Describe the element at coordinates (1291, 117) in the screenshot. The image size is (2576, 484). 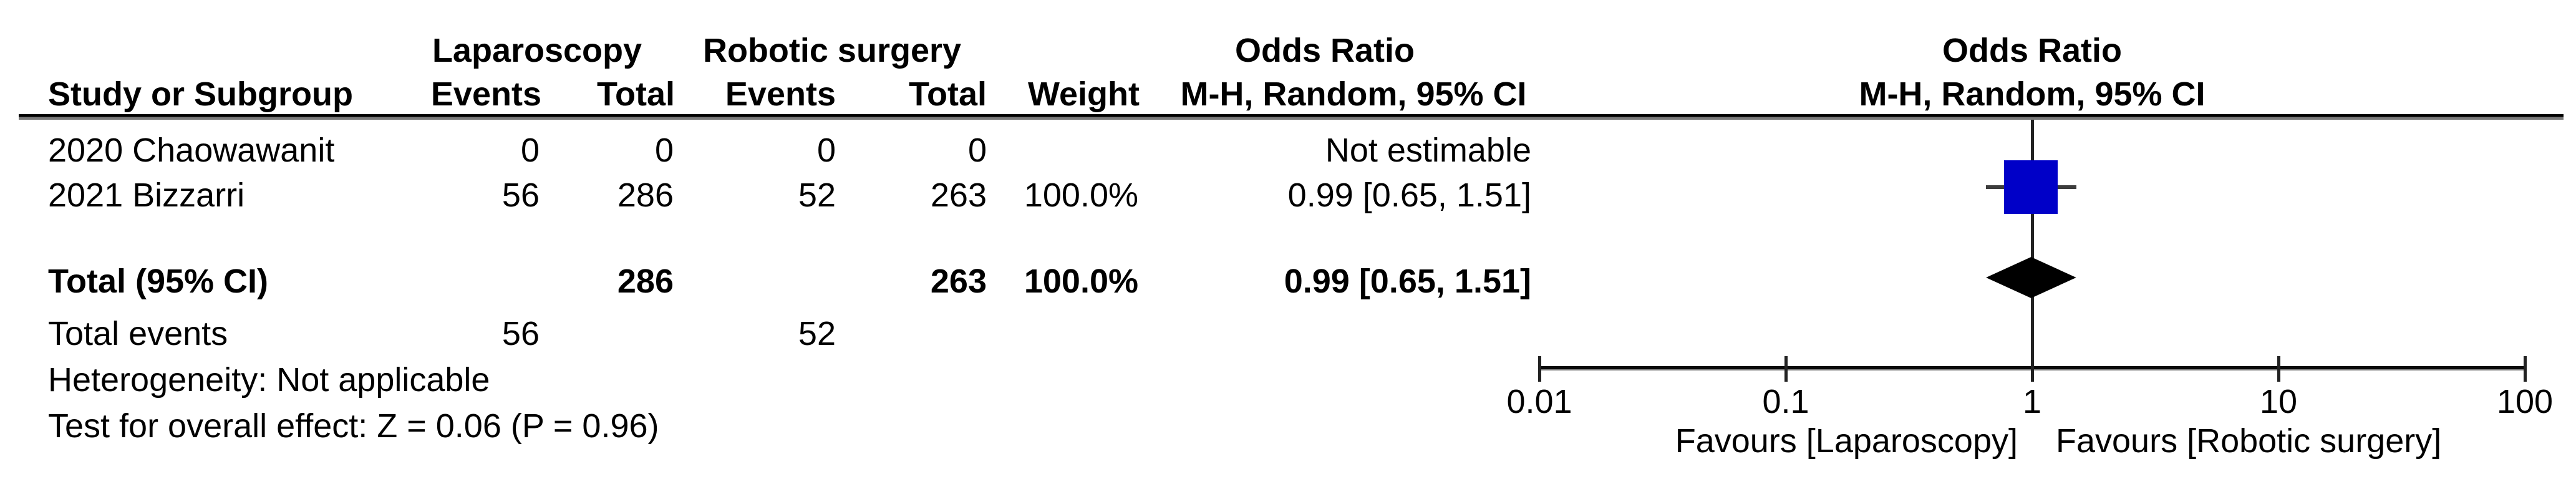
I see `header-rule` at that location.